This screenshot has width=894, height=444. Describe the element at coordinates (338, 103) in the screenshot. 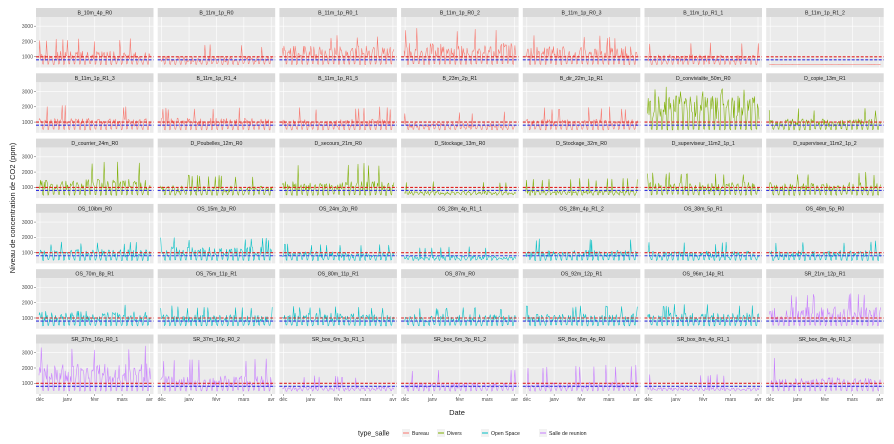

I see `facet-panel: B_11m_1p_R1_5` at that location.